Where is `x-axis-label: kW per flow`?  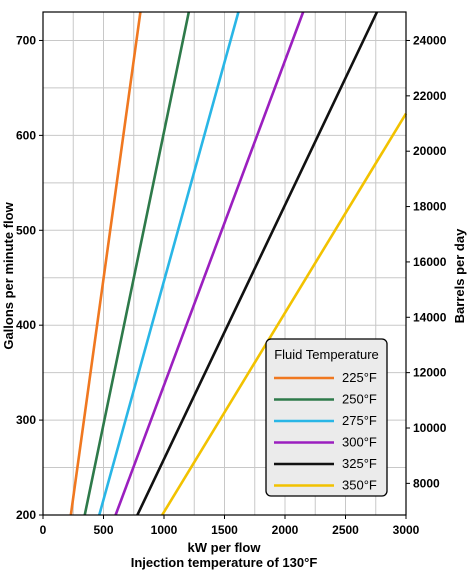
x-axis-label: kW per flow is located at coordinates (225, 547).